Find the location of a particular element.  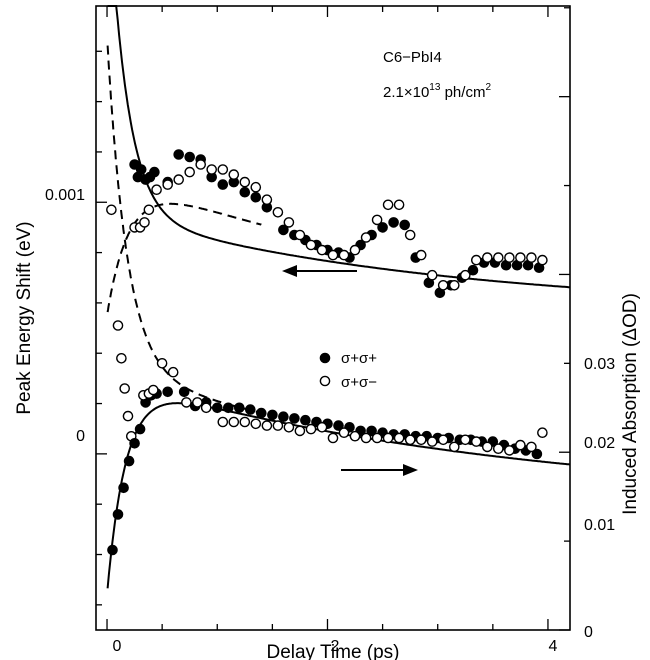

sample-label: C6−PbI4 is located at coordinates (412, 57).